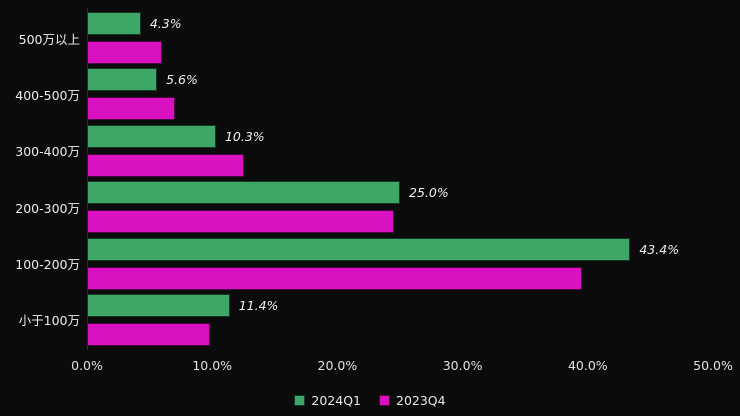 Image resolution: width=740 pixels, height=416 pixels. What do you see at coordinates (337, 365) in the screenshot?
I see `x-tick-label: 20.0%` at bounding box center [337, 365].